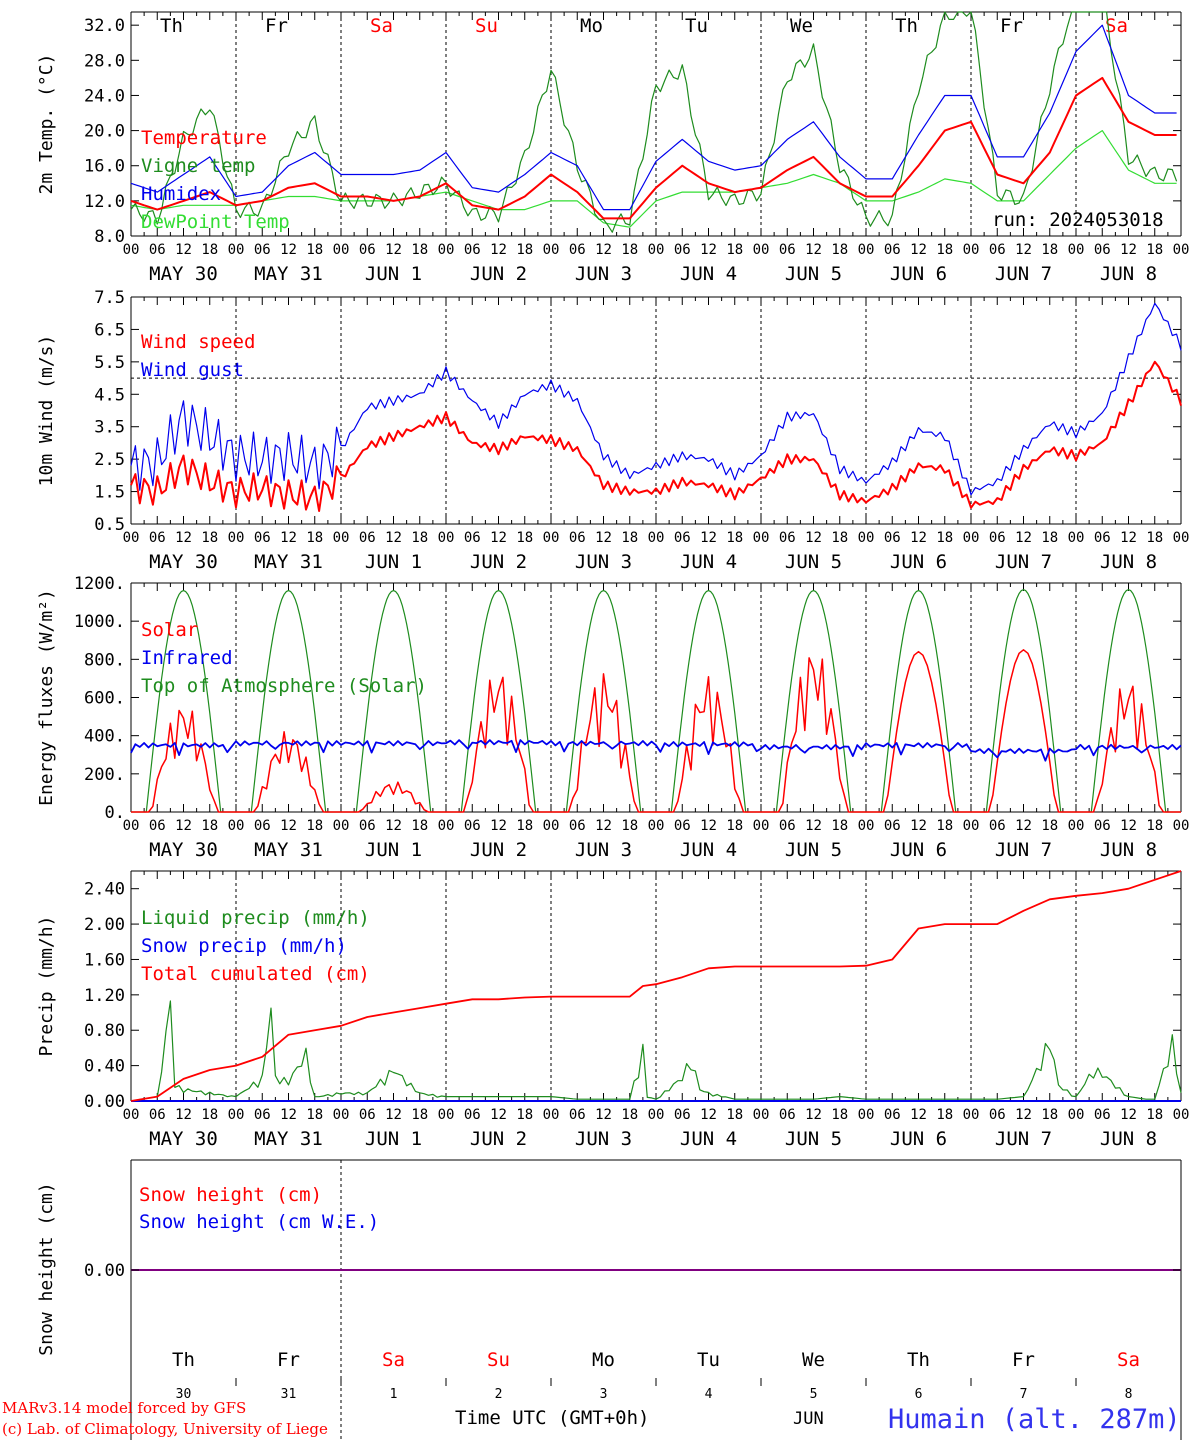 The width and height of the screenshot is (1194, 1440). What do you see at coordinates (394, 1394) in the screenshot?
I see `day-number-label: 1` at bounding box center [394, 1394].